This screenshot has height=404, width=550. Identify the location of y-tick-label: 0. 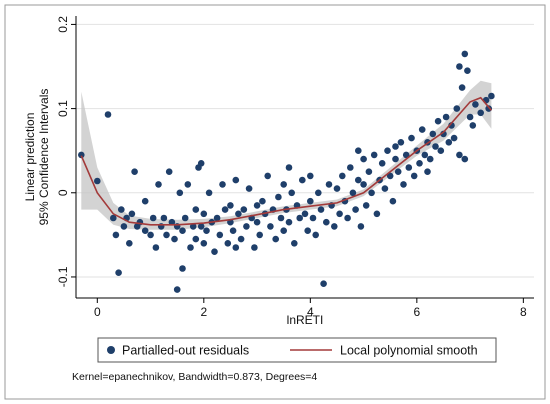
(63, 192).